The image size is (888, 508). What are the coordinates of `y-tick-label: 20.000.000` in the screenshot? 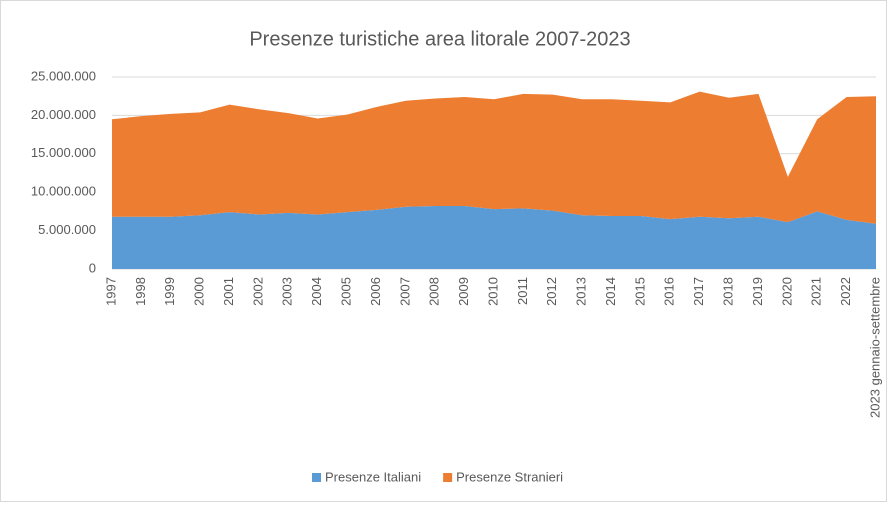 It's located at (63, 114).